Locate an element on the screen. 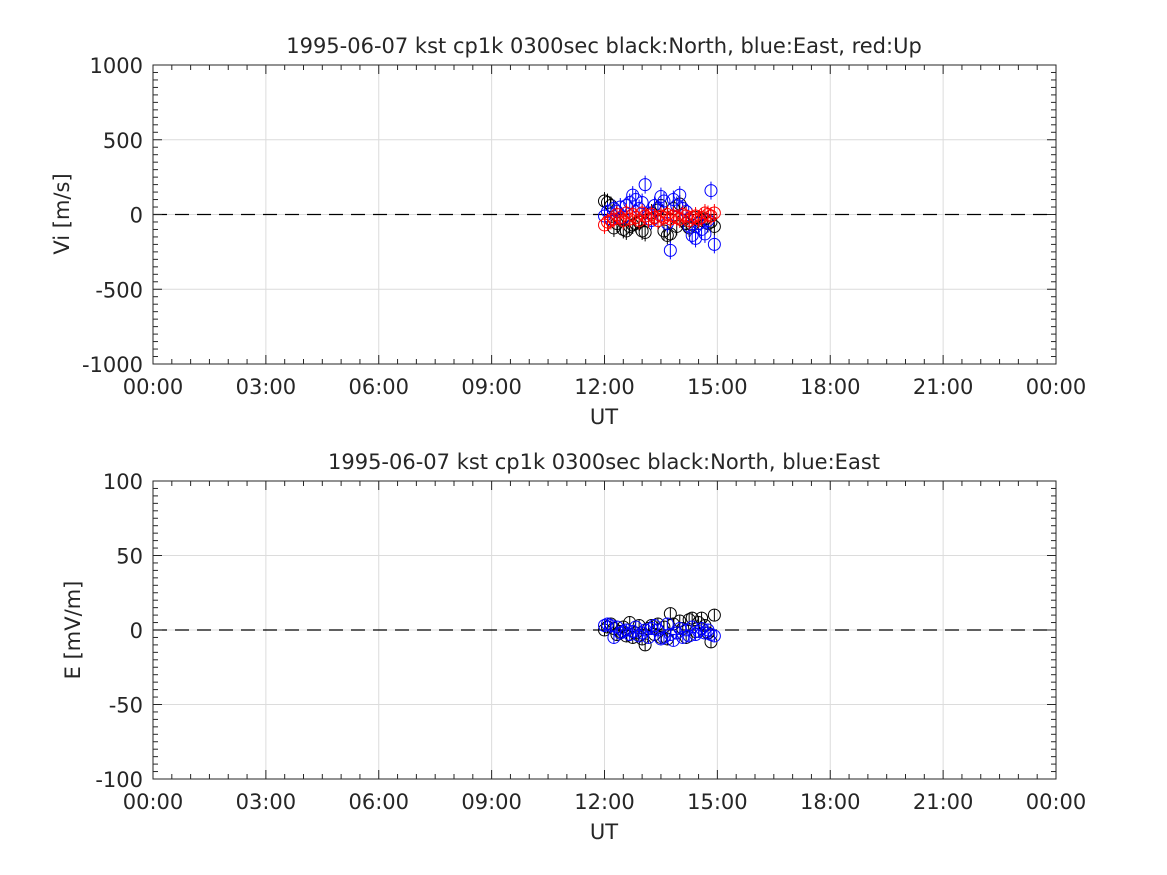 The image size is (1167, 875). efield-xtick-label: 06:00 is located at coordinates (378, 802).